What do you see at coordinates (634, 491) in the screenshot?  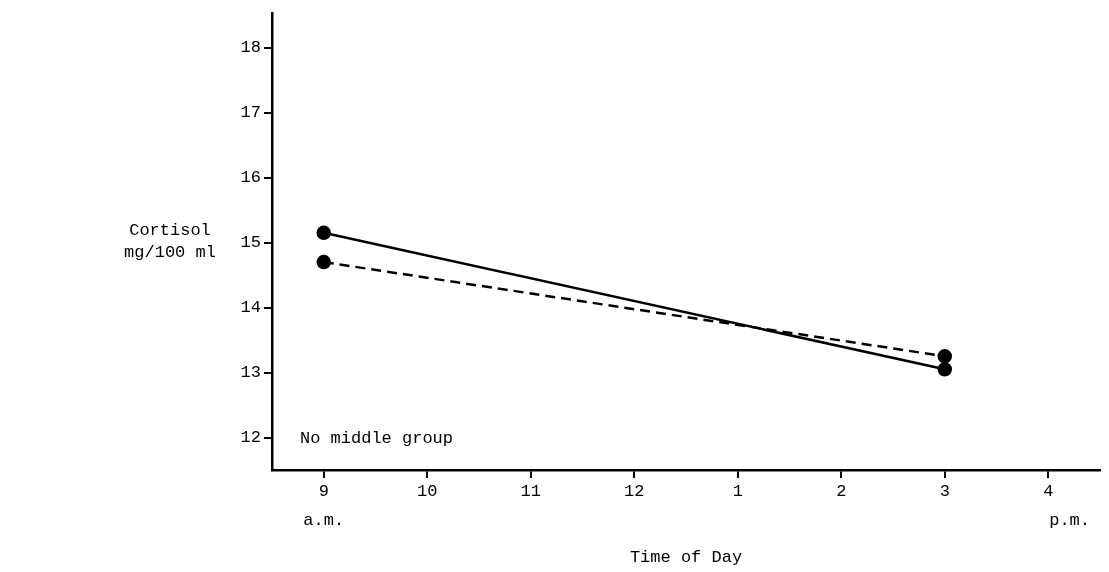 I see `x-tick-label: 12` at bounding box center [634, 491].